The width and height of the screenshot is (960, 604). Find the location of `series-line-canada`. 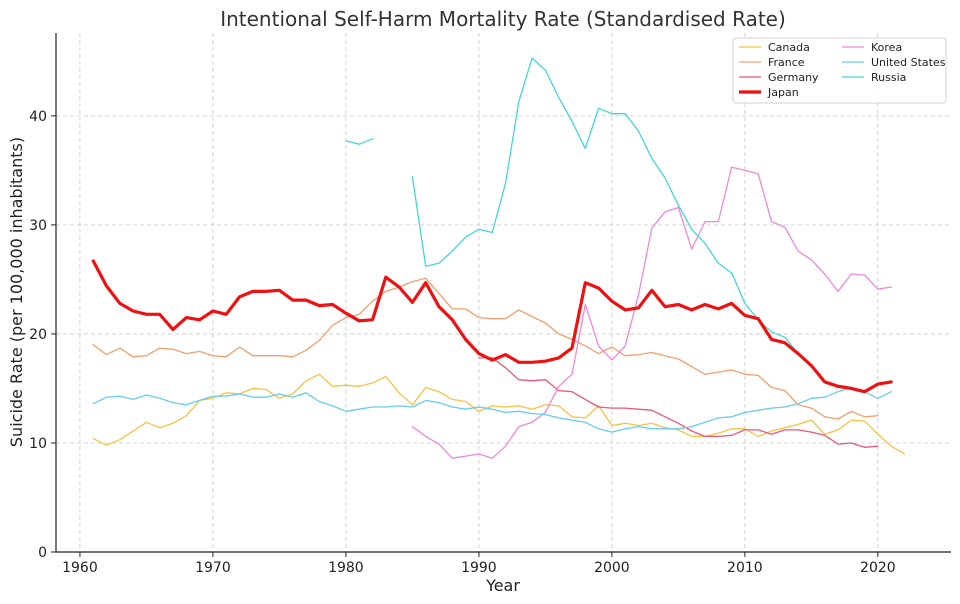

series-line-canada is located at coordinates (499, 414).